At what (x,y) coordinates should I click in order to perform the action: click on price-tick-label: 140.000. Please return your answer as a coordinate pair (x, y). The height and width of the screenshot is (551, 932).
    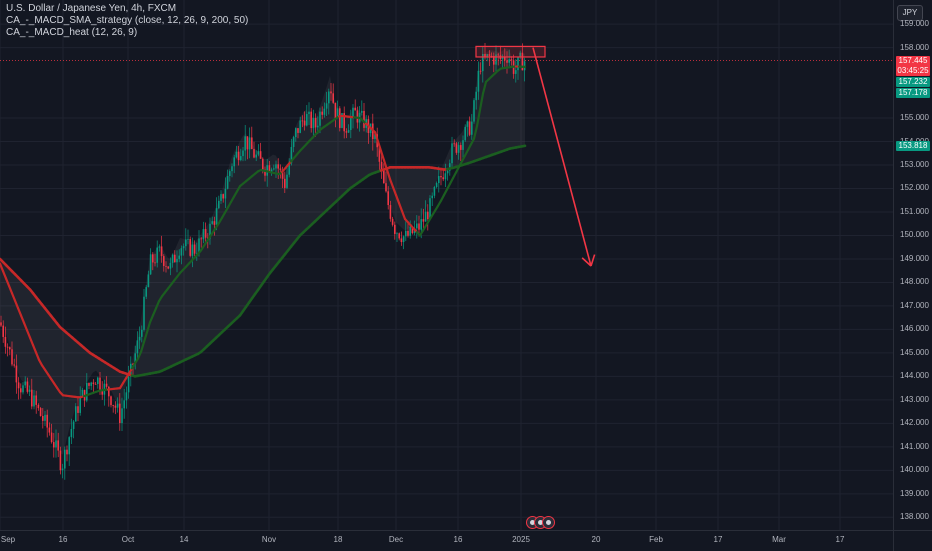
    Looking at the image, I should click on (914, 469).